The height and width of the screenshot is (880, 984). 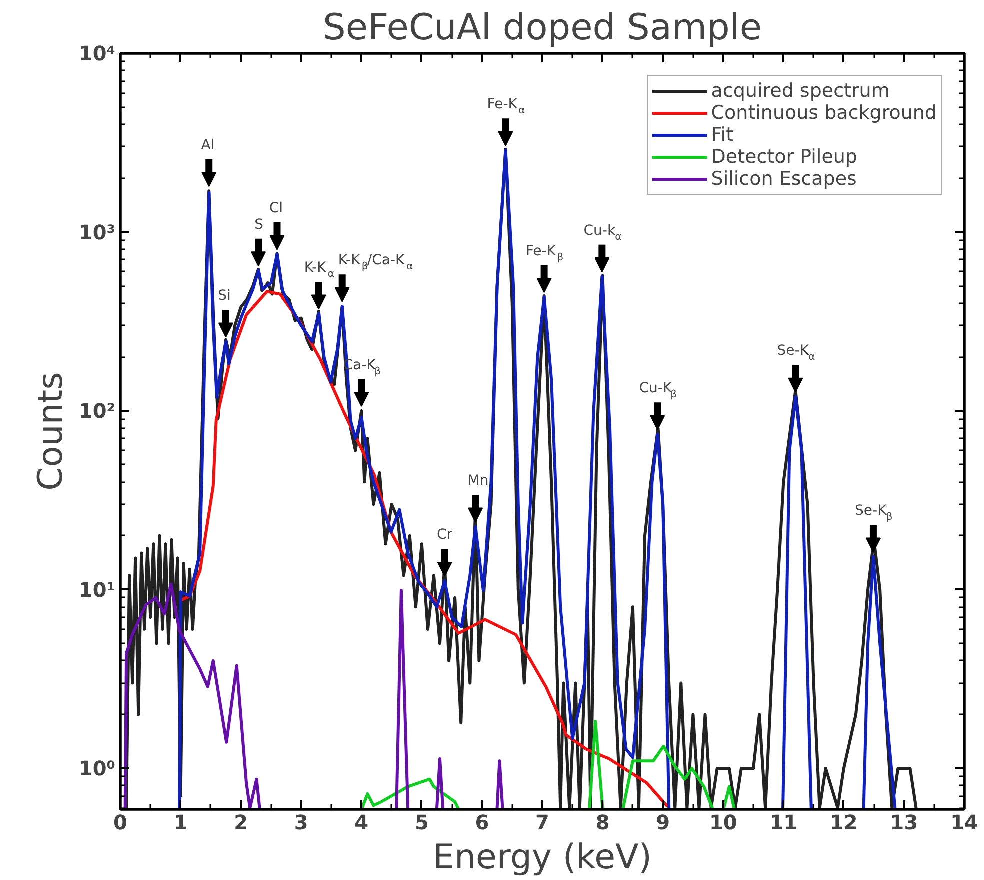 I want to click on x-tick-label: 1, so click(x=181, y=822).